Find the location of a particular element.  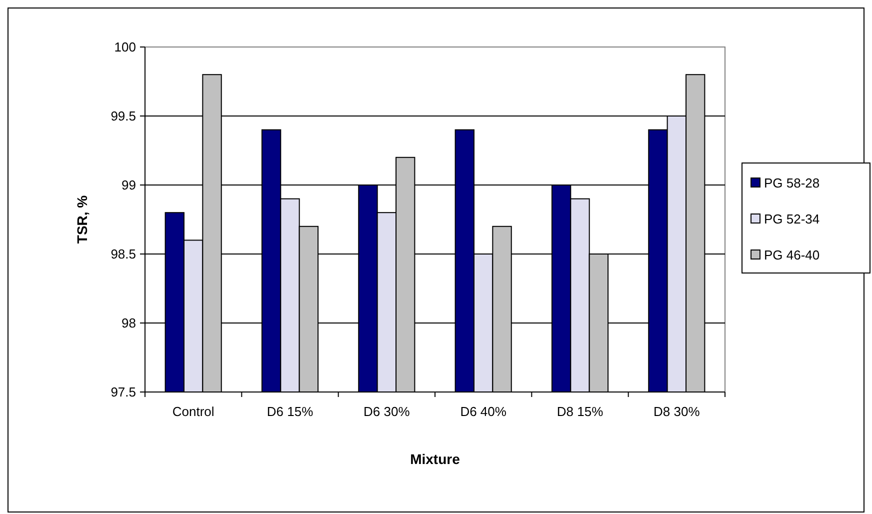

y-tick-label: 98 is located at coordinates (129, 323).